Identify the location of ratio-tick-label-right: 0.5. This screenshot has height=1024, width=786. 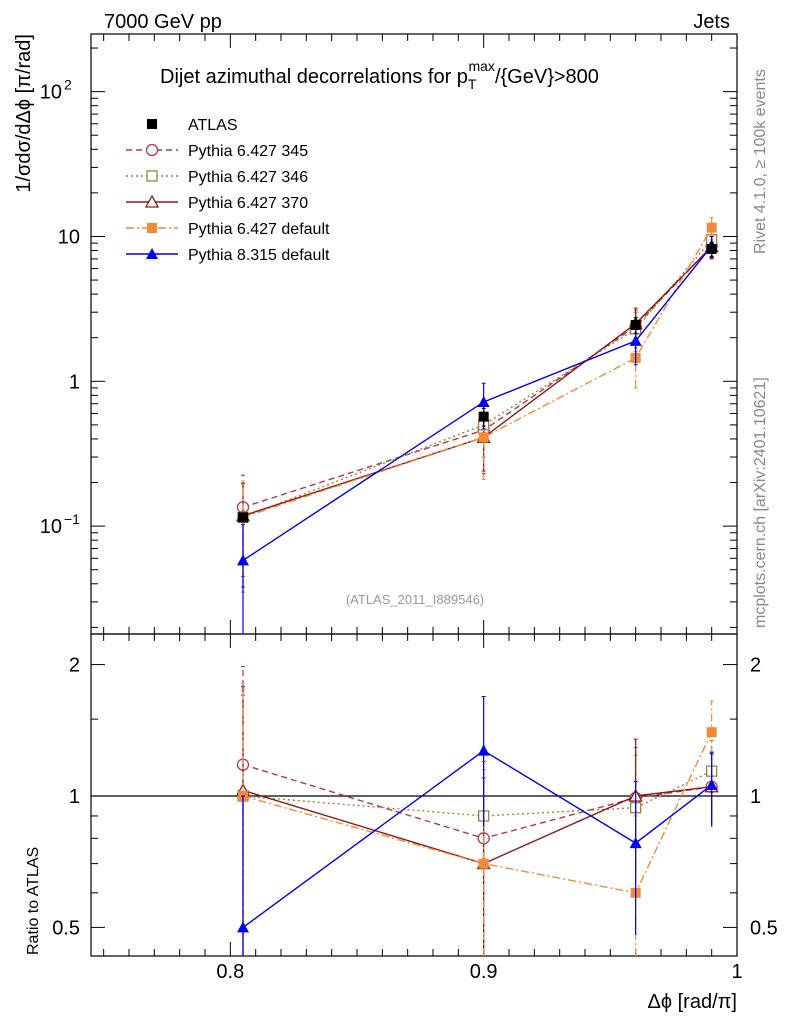
(764, 928).